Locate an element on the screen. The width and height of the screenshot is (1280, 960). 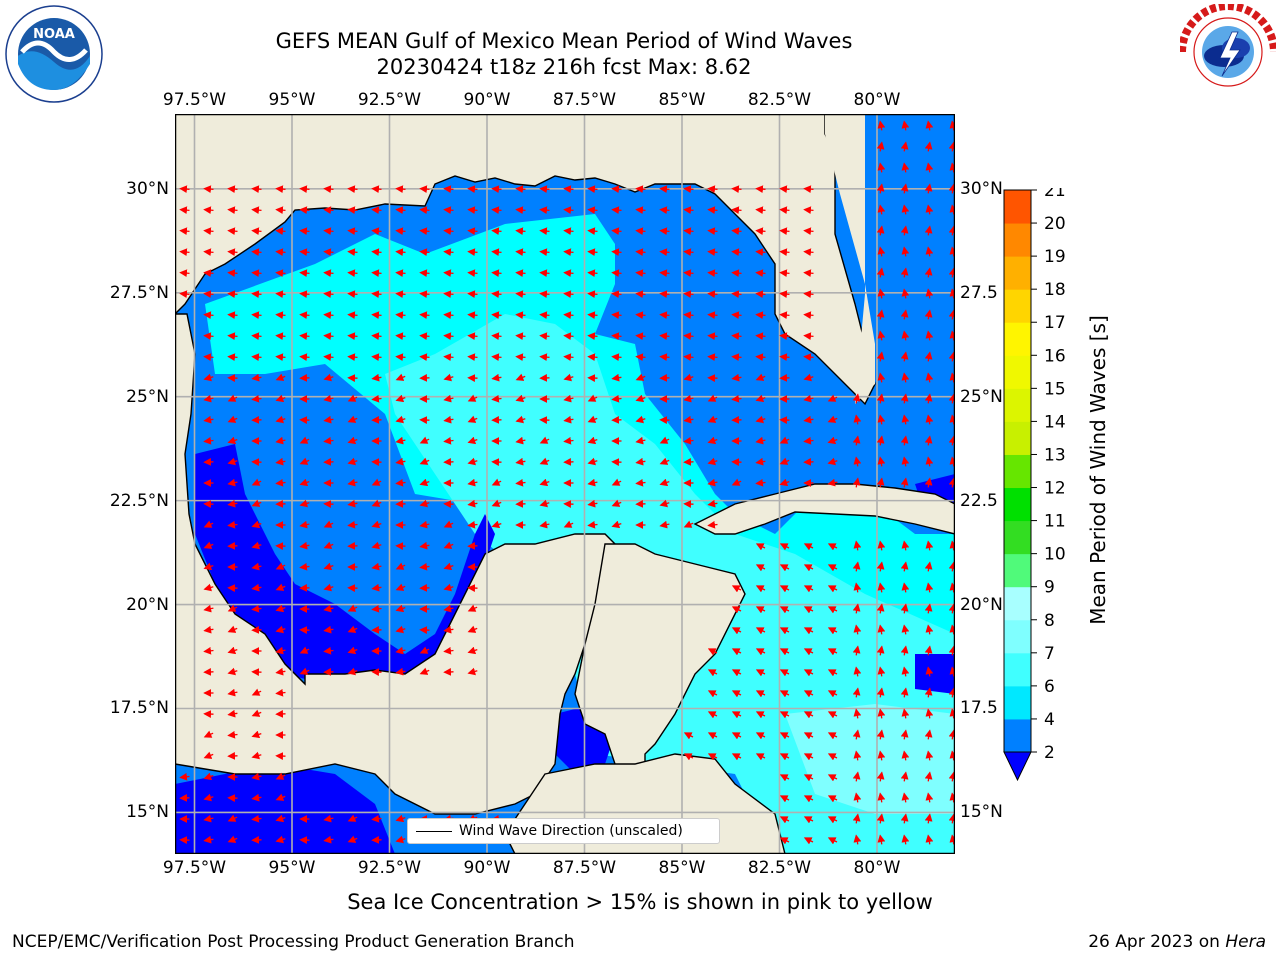
lon-tick-label: 92.5°W is located at coordinates (389, 100).